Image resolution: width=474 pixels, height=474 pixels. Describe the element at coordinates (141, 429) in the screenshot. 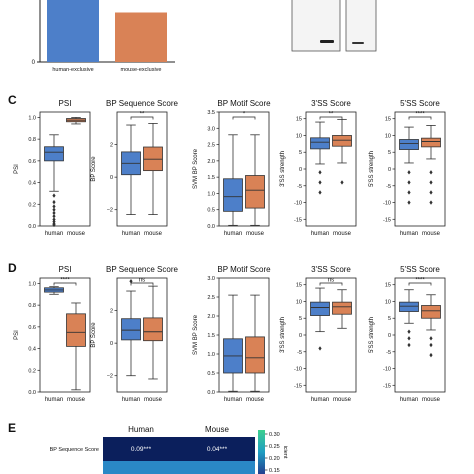

I see `heatmap-column-label: Human` at that location.